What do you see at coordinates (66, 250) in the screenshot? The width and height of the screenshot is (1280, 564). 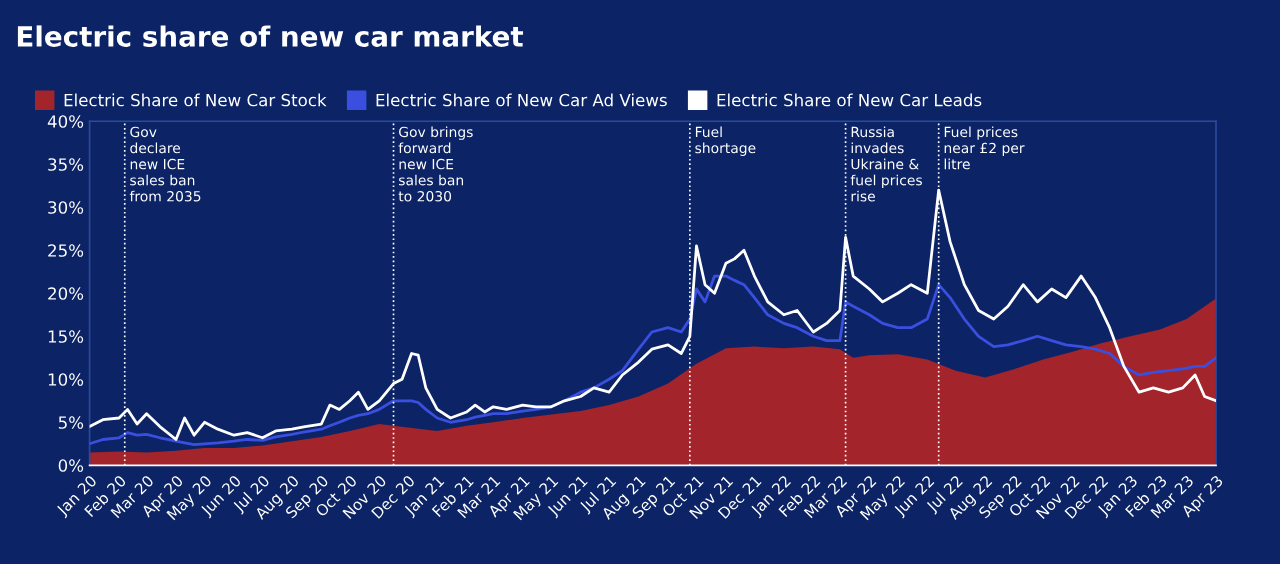 I see `y-tick-label: 25%` at bounding box center [66, 250].